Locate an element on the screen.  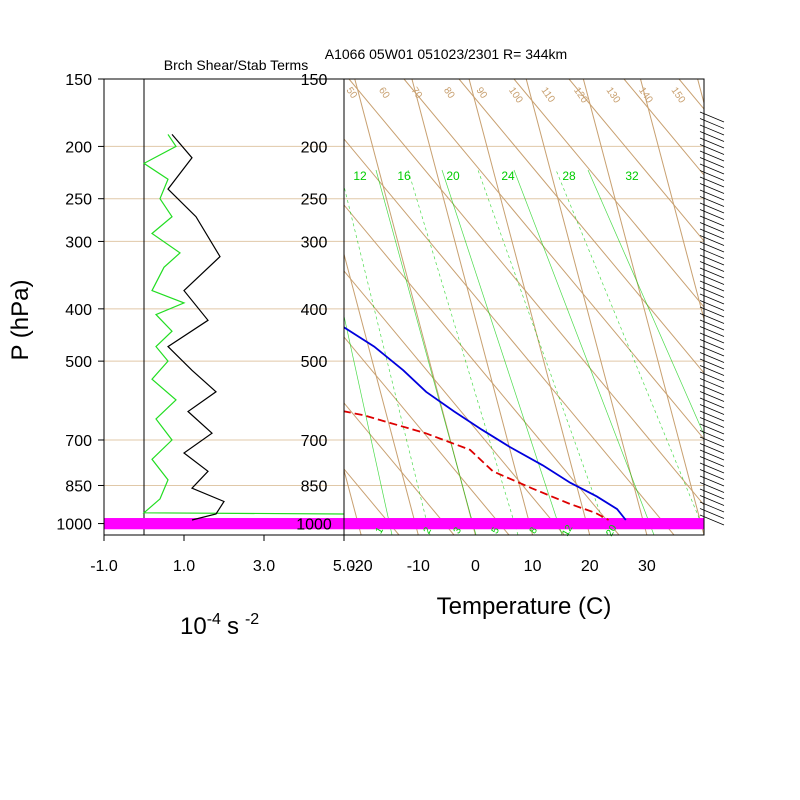
y-tick-label: 1000 is located at coordinates (74, 525).